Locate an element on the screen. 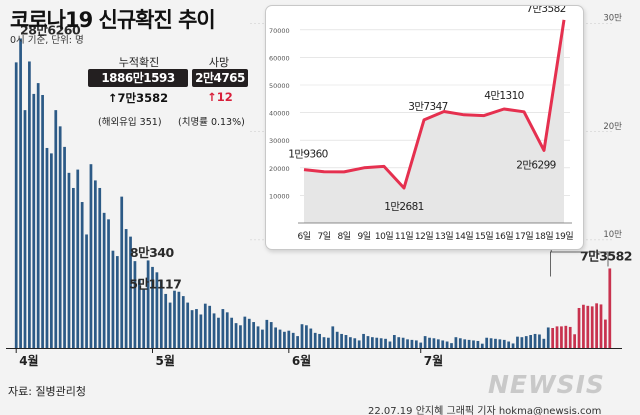 Image resolution: width=640 pixels, height=415 pixels. x-tick-label: 4월 is located at coordinates (28, 360).